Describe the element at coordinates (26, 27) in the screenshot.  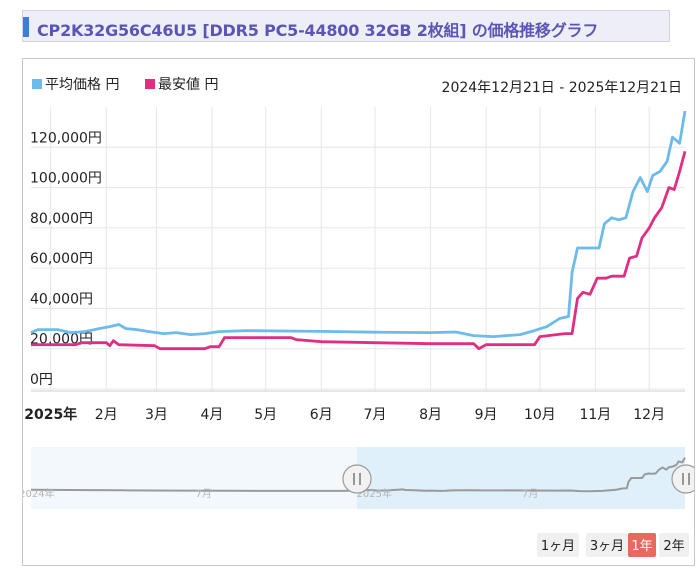
I see `title-accent-bar` at that location.